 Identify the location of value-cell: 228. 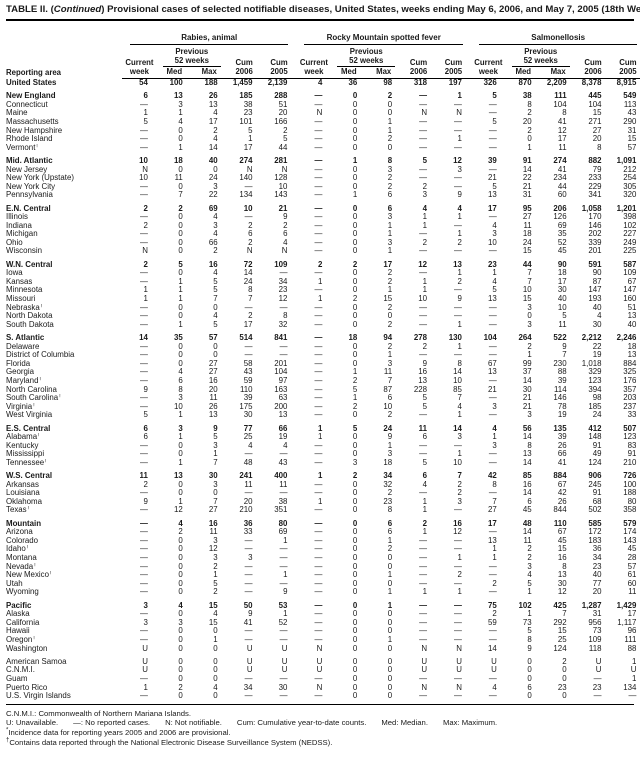
(420, 389).